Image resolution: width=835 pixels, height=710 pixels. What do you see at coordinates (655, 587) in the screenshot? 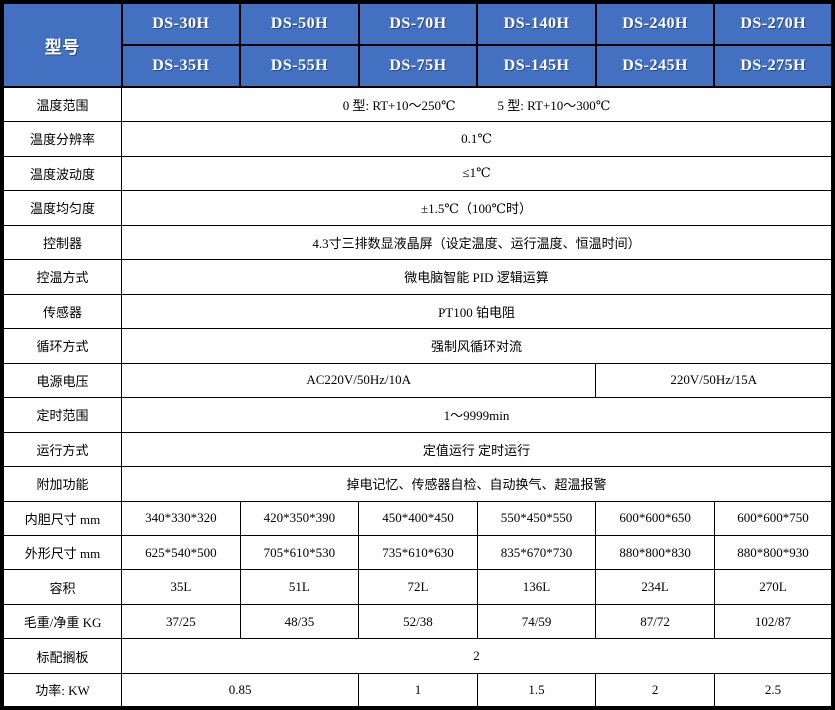
I see `spec-cell: 234L` at bounding box center [655, 587].